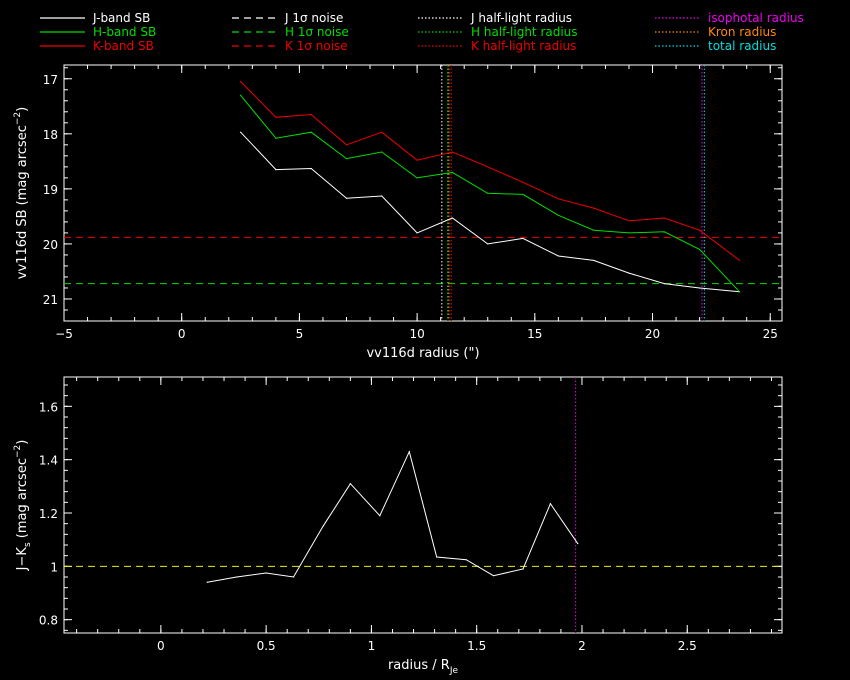  What do you see at coordinates (121, 18) in the screenshot?
I see `legend-label-j-band-sb: J-band SB` at bounding box center [121, 18].